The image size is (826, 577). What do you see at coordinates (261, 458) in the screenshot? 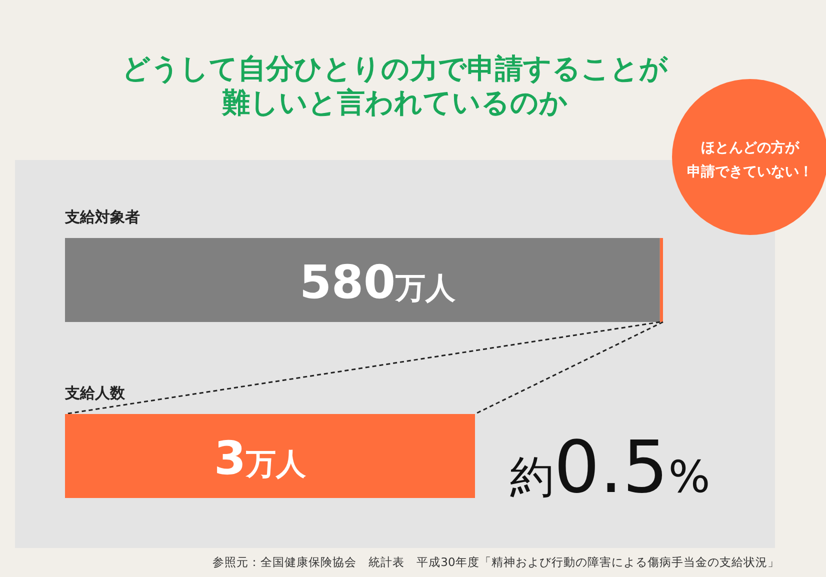
I see `data-label: 3万人` at bounding box center [261, 458].